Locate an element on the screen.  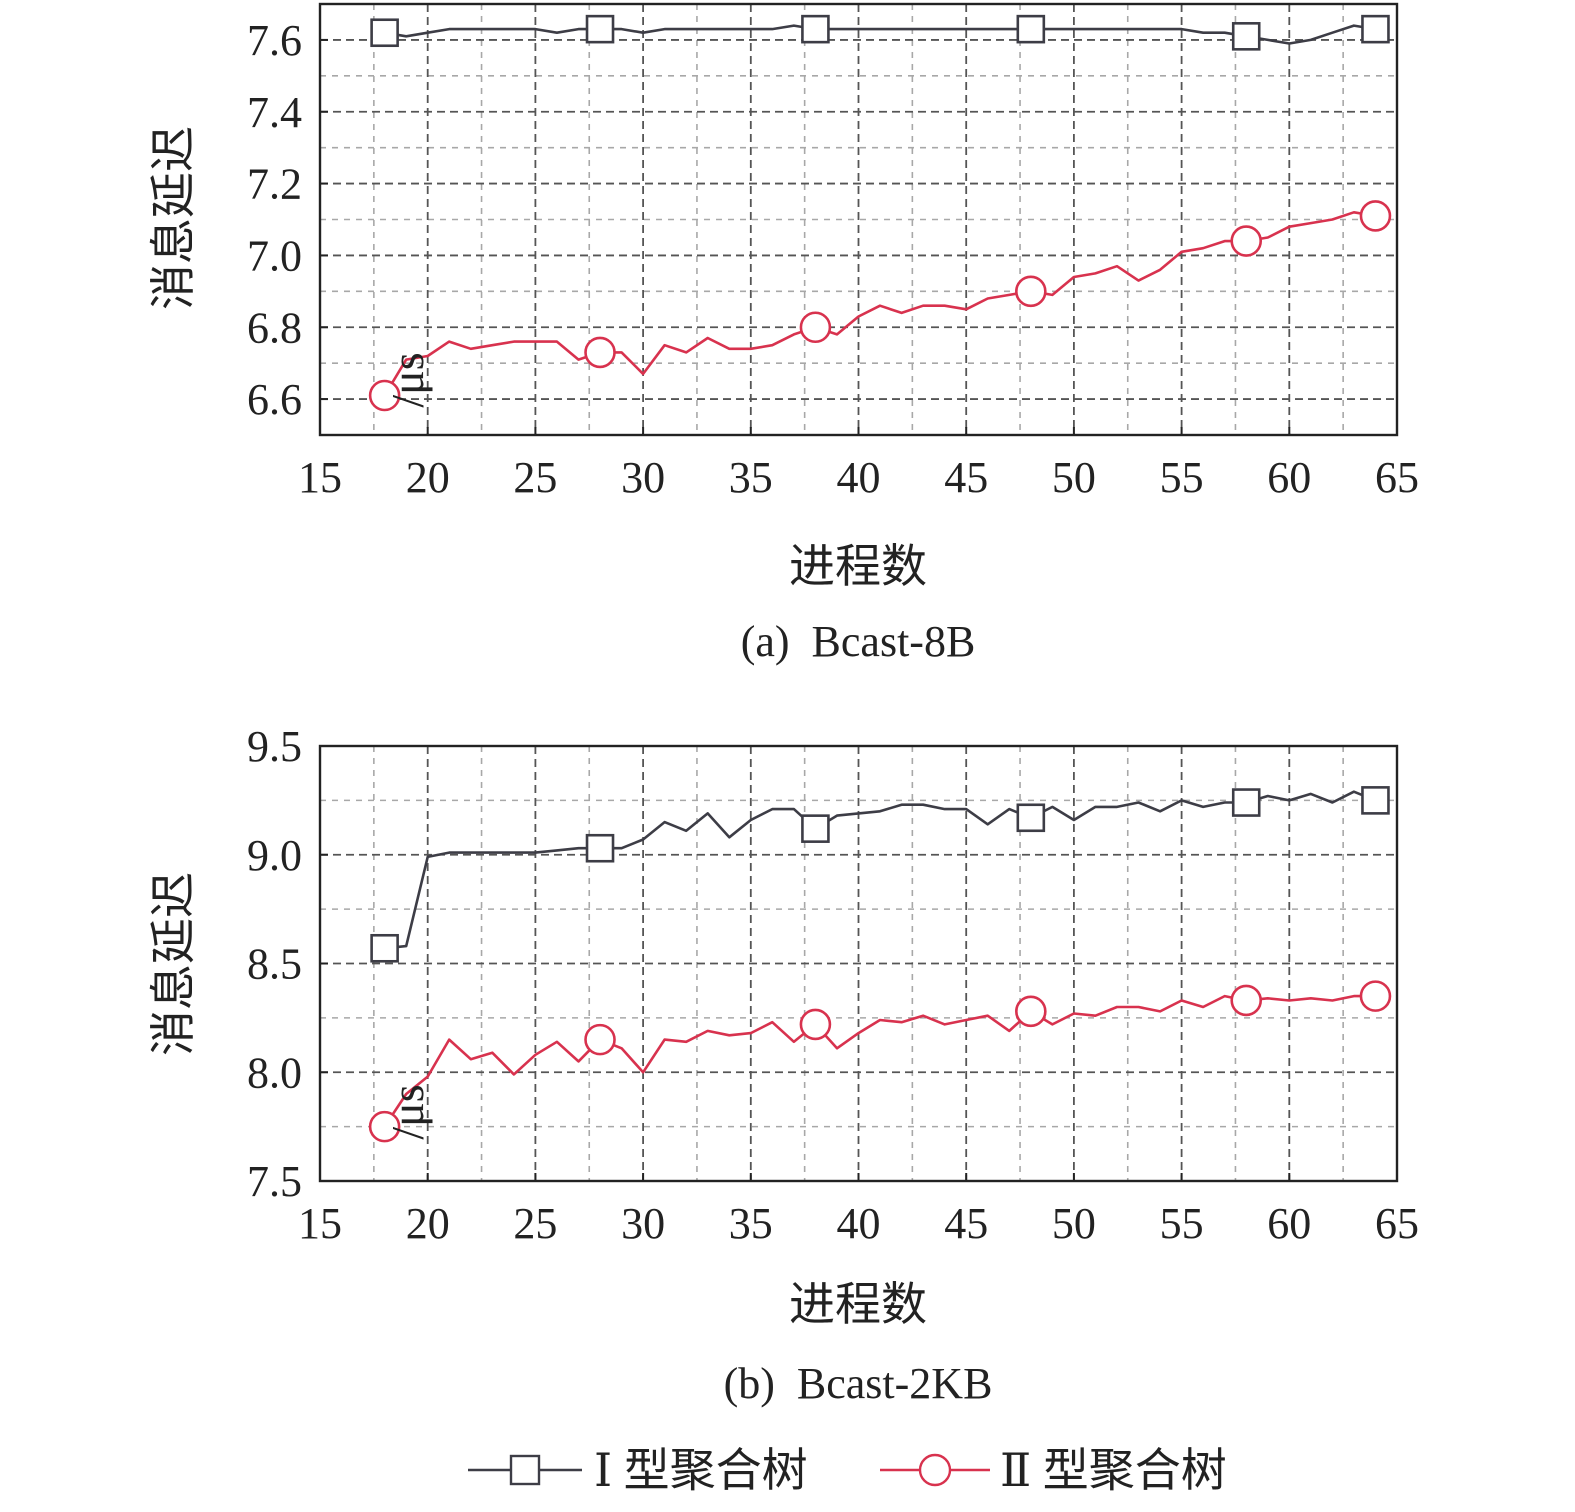
panel-b-caption: (b) Bcast-2KB is located at coordinates (858, 1383).